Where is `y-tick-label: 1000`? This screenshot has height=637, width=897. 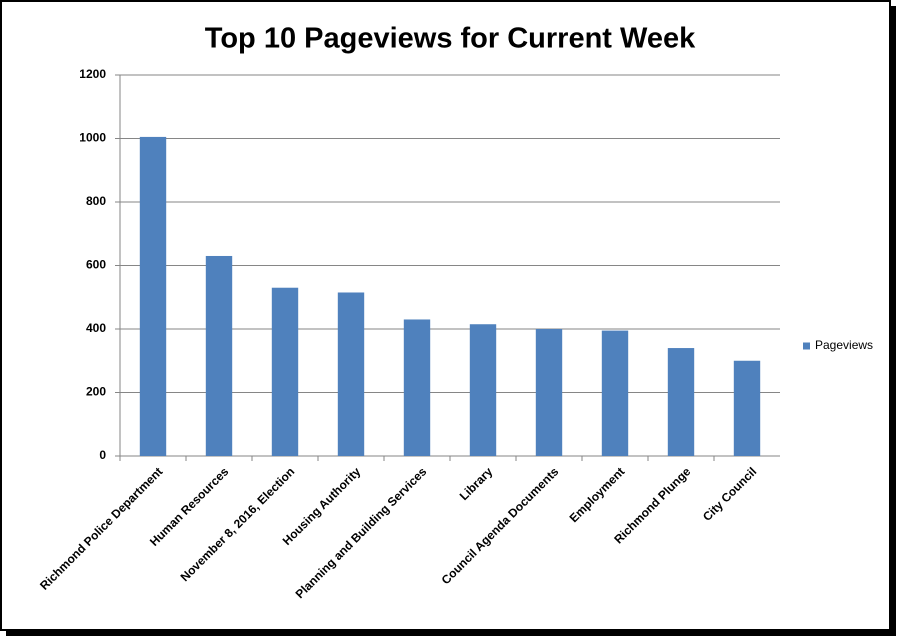
y-tick-label: 1000 is located at coordinates (92, 138).